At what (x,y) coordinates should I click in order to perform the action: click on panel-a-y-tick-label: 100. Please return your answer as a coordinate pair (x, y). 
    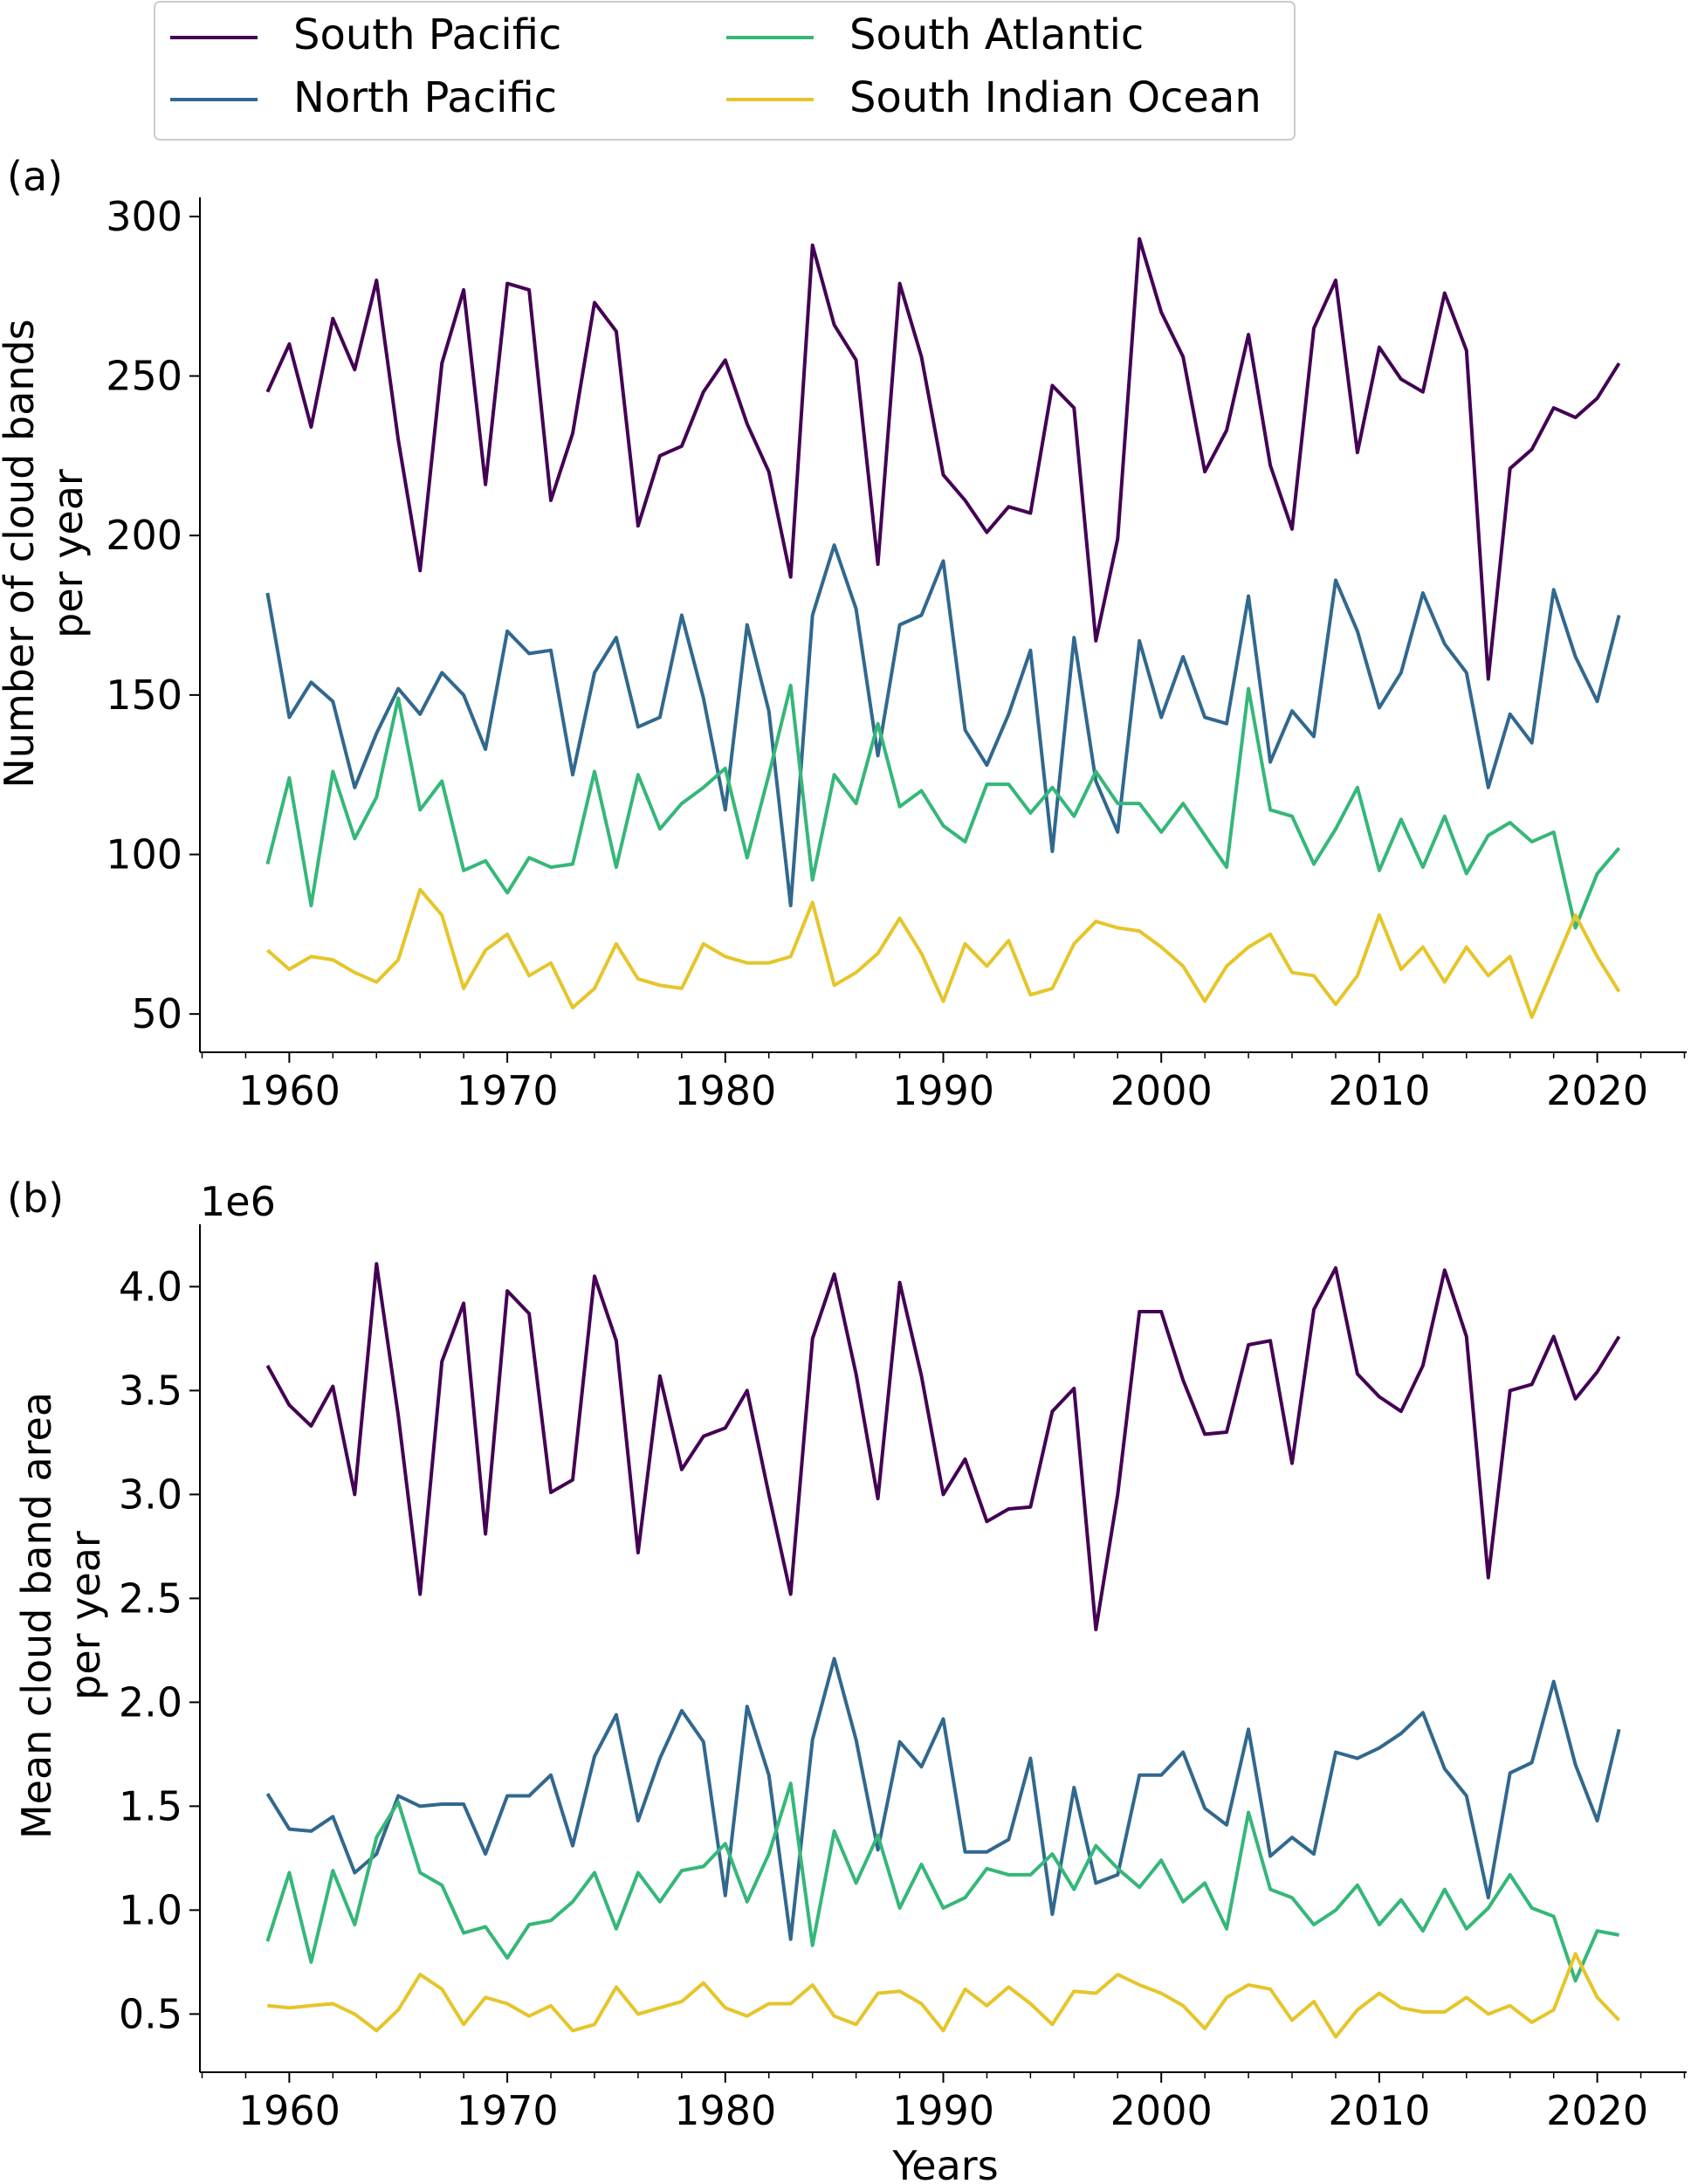
    Looking at the image, I should click on (144, 854).